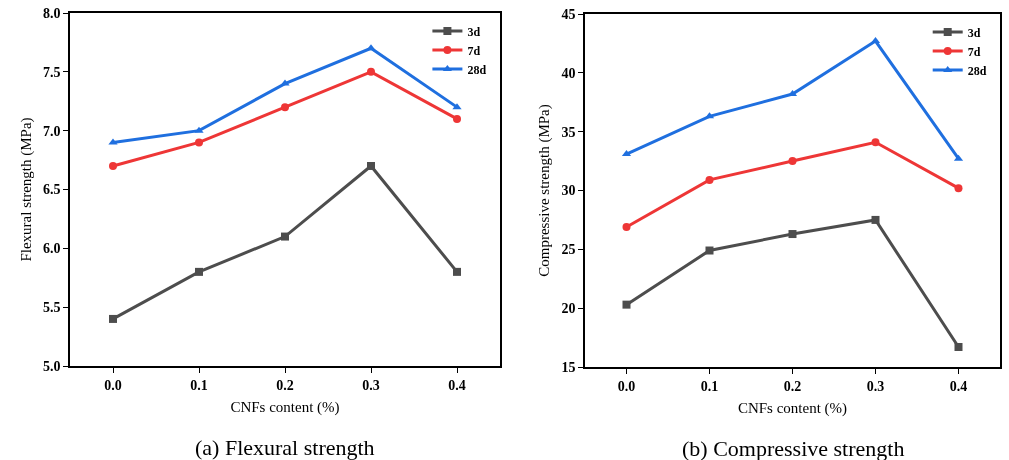 This screenshot has width=1009, height=460. I want to click on y-tick-label: 5.0, so click(51, 366).